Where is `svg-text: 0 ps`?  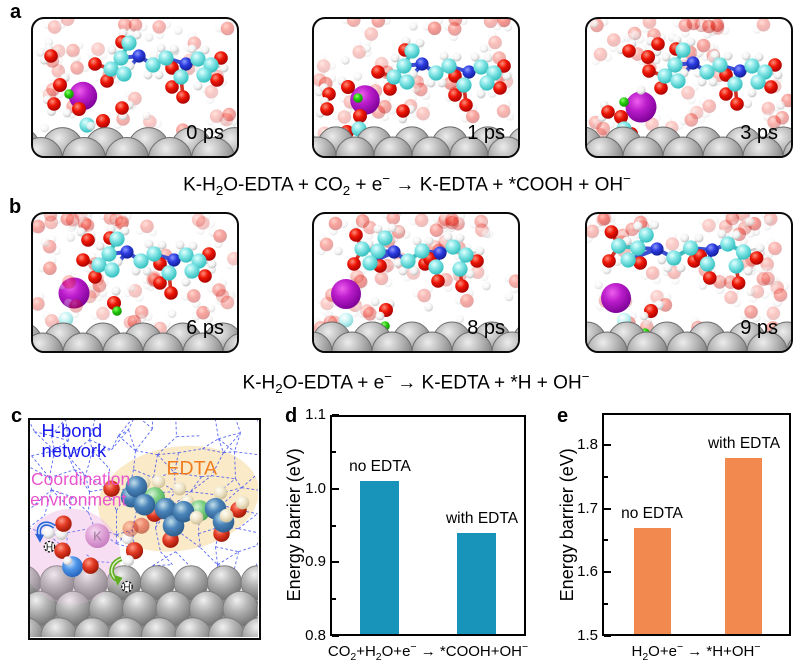
svg-text: 0 ps is located at coordinates (205, 133).